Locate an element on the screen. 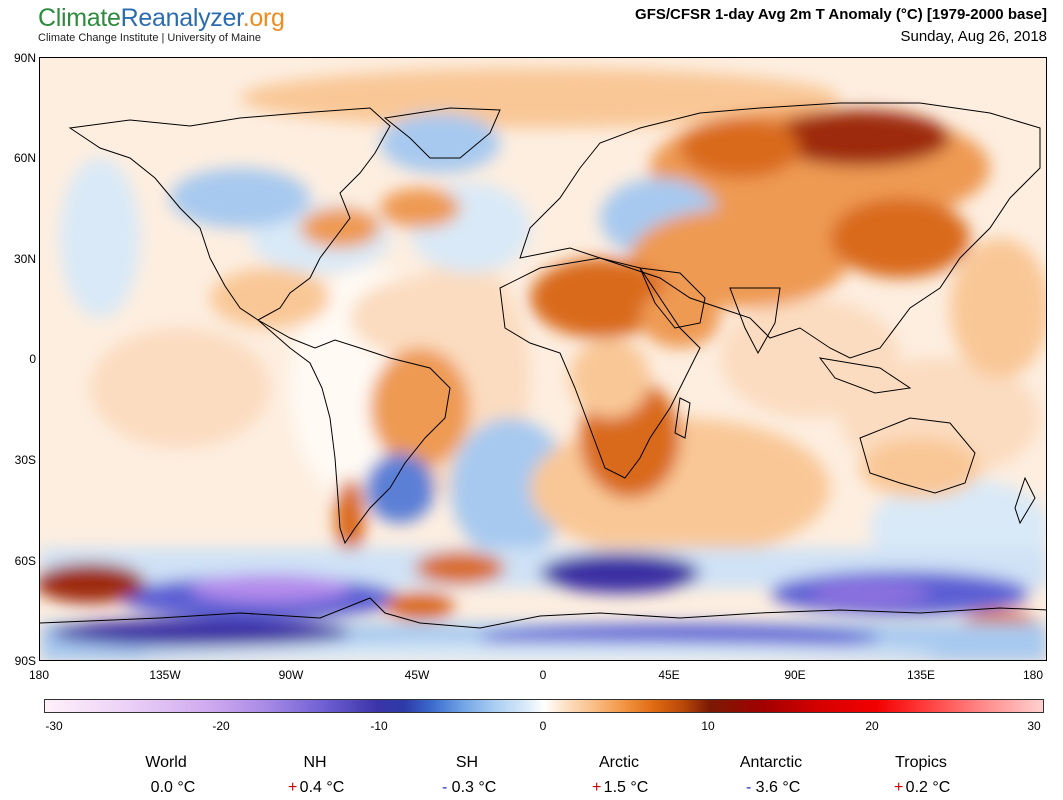 This screenshot has width=1063, height=800. lon-label-90e: 90E is located at coordinates (795, 675).